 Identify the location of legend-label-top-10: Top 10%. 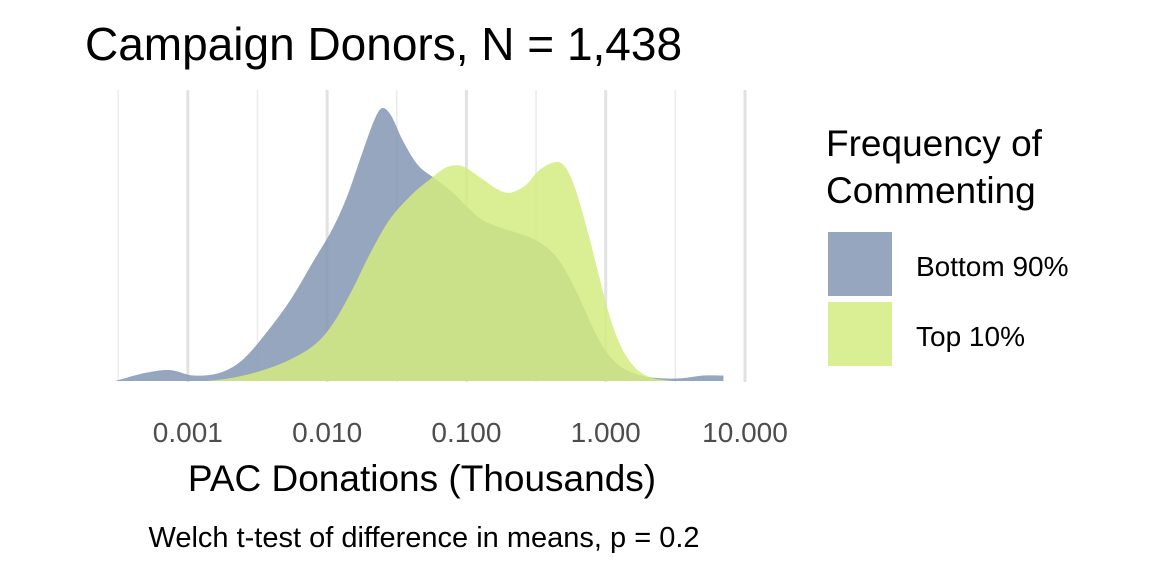
(970, 336).